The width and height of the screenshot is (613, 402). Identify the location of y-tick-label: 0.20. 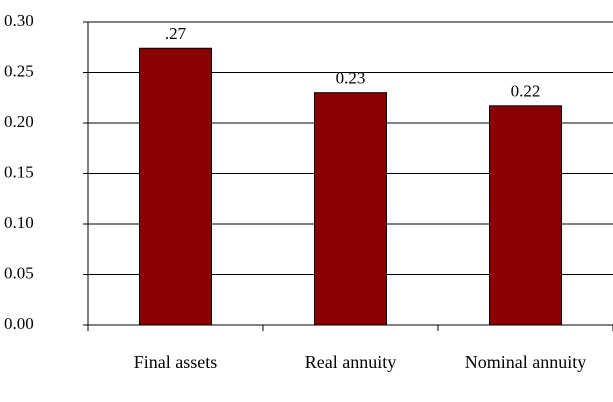
(19, 121).